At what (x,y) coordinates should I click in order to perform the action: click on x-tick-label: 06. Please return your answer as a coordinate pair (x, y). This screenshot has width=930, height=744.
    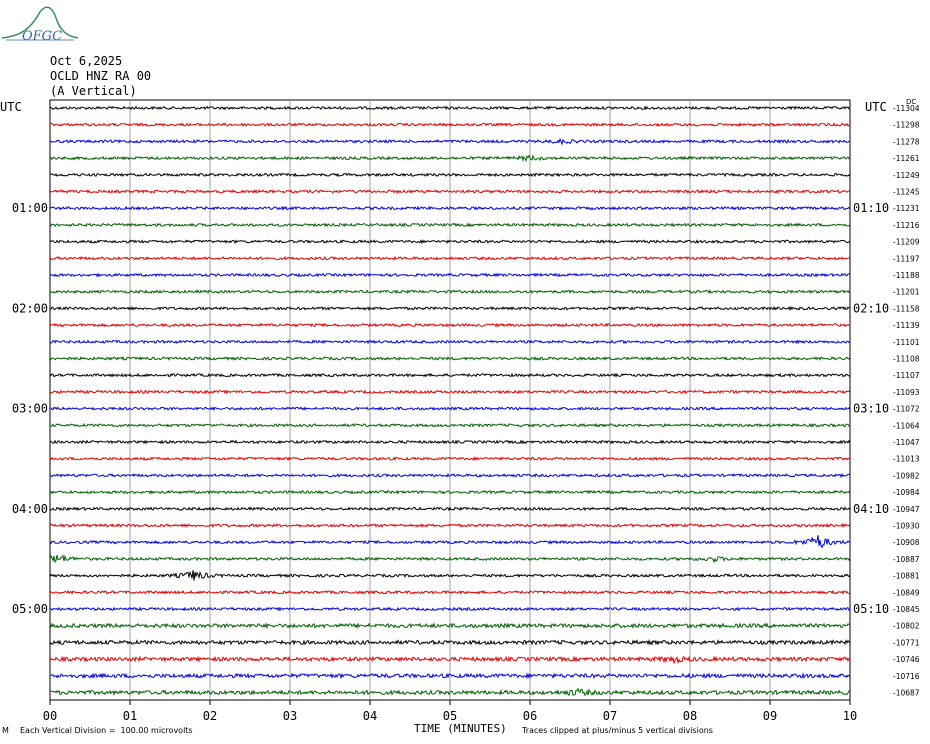
    Looking at the image, I should click on (530, 716).